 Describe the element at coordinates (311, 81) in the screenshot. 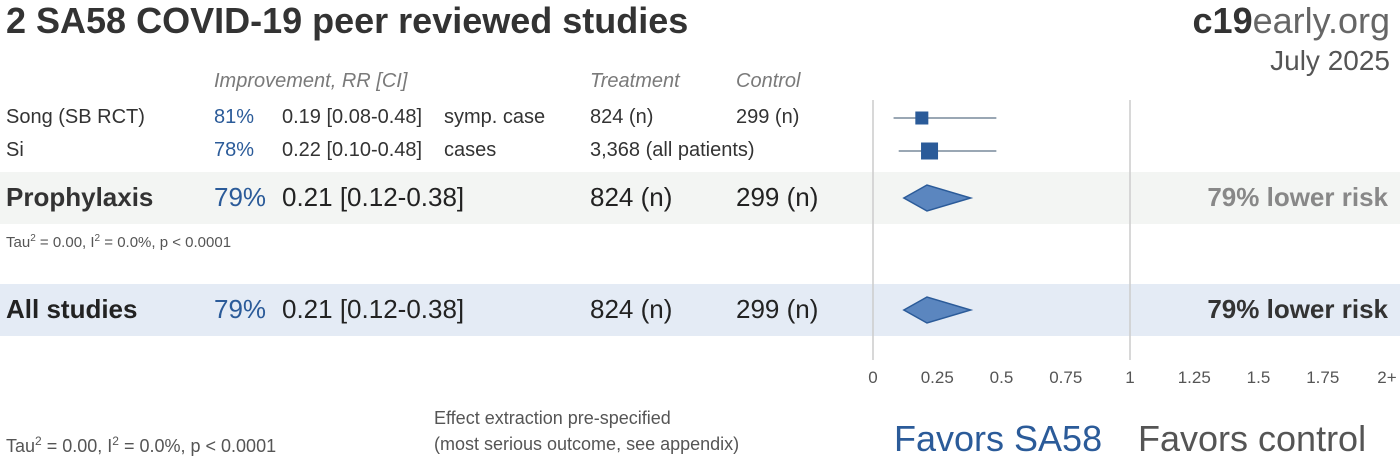

I see `improvement-header: Improvement, RR [CI]` at that location.